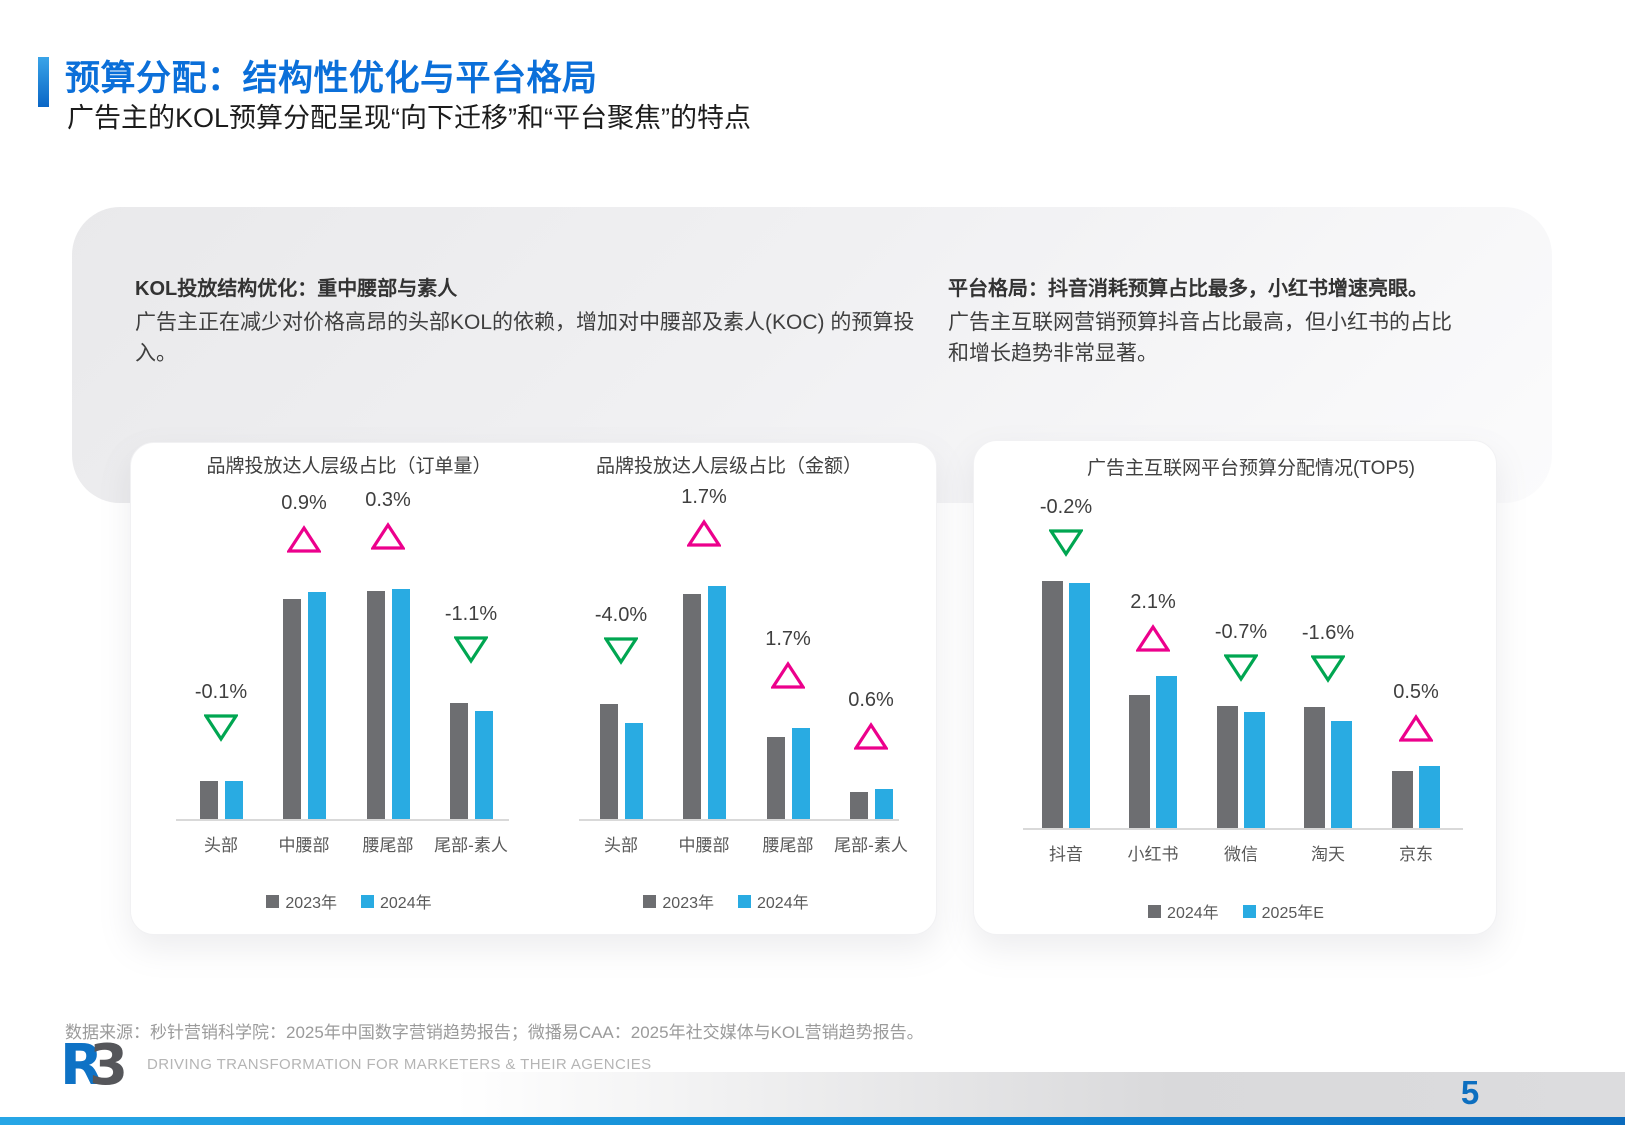  What do you see at coordinates (621, 615) in the screenshot?
I see `delta-value-label: -4.0%` at bounding box center [621, 615].